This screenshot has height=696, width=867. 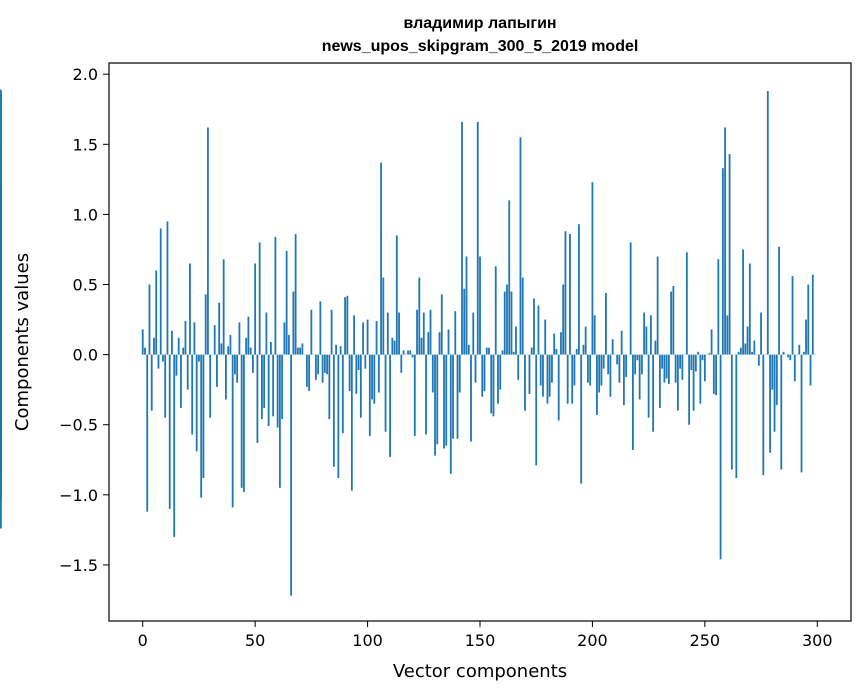 What do you see at coordinates (480, 671) in the screenshot?
I see `x-axis-label: Vector components` at bounding box center [480, 671].